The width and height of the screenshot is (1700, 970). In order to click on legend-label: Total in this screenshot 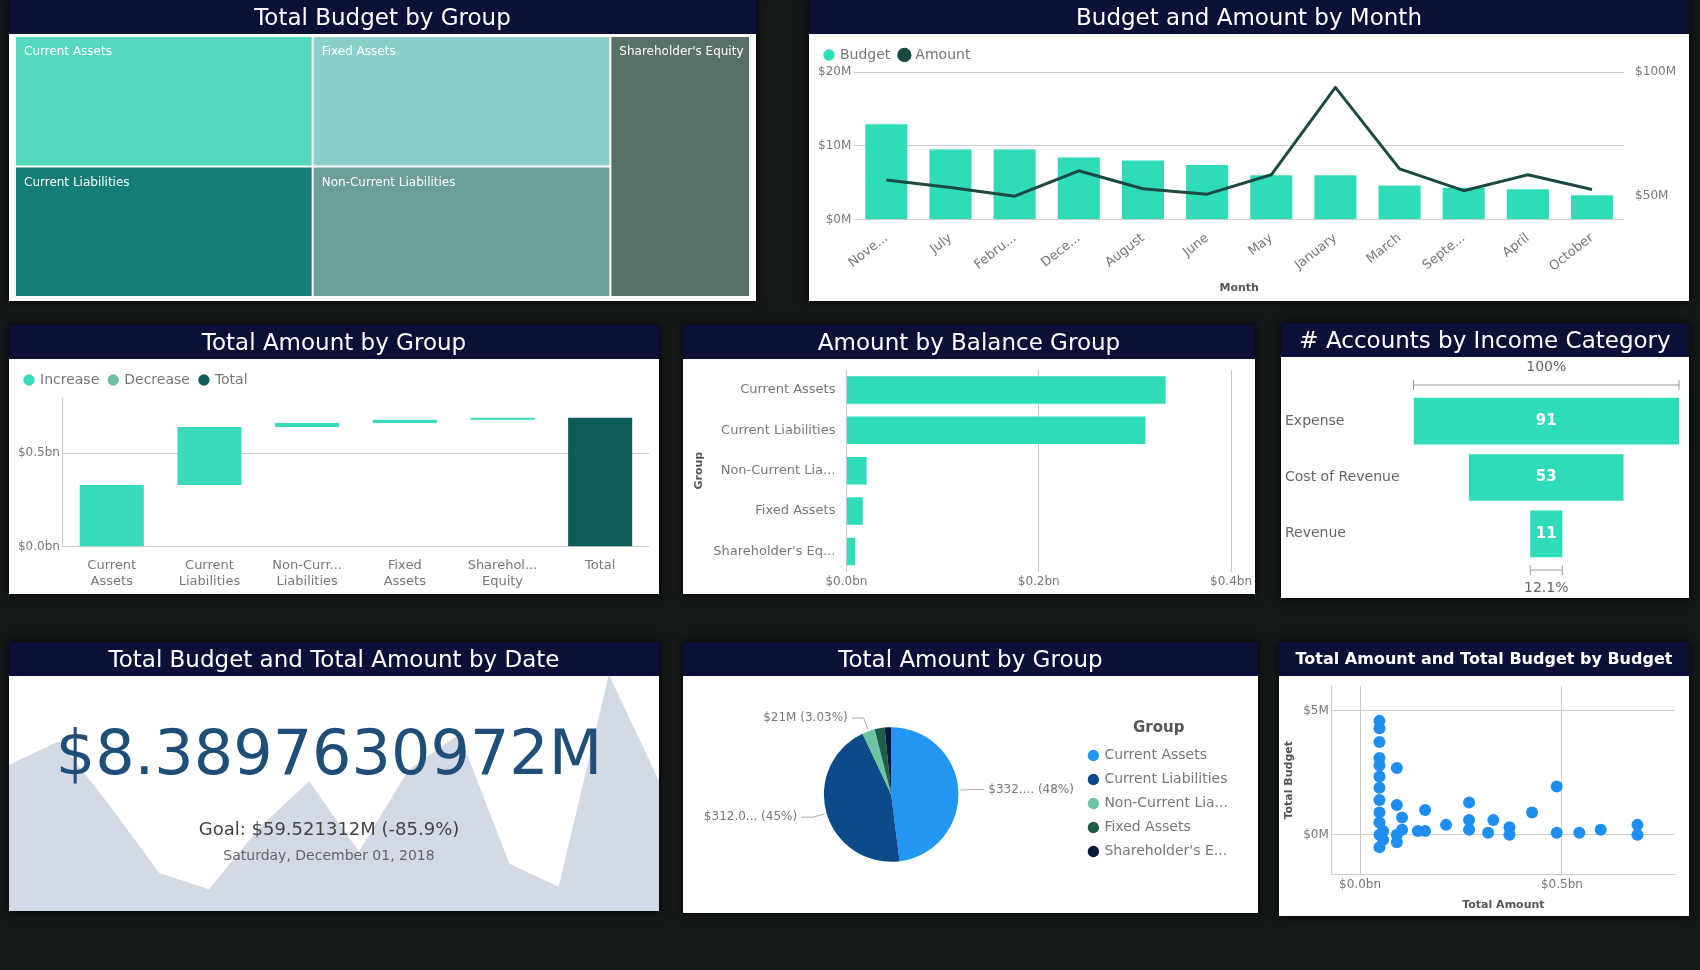, I will do `click(230, 378)`.